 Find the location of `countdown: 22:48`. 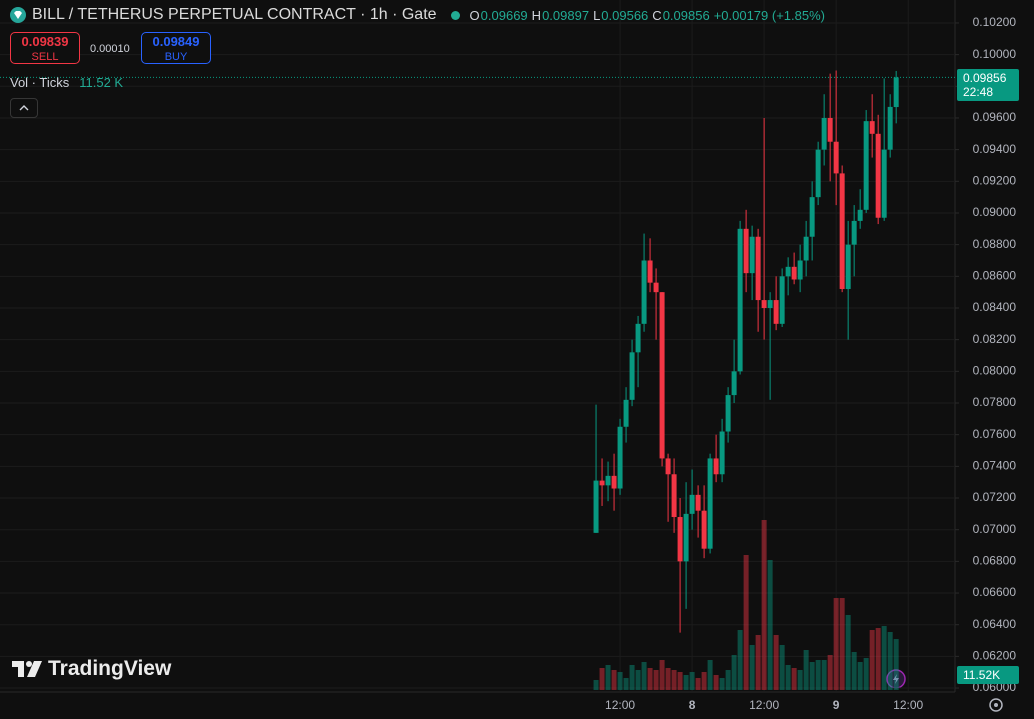

countdown: 22:48 is located at coordinates (978, 92).